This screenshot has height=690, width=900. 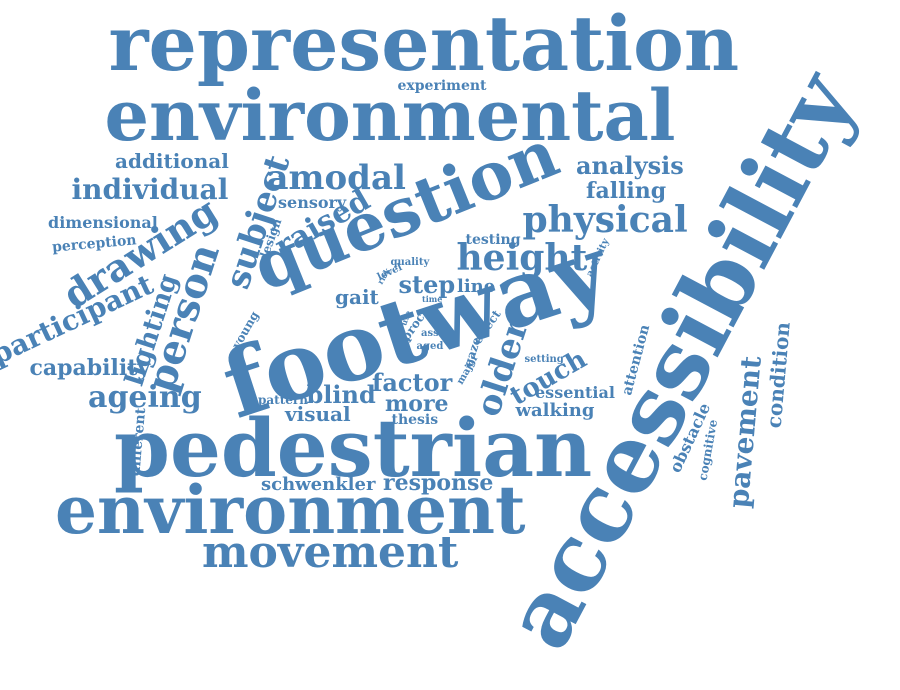 What do you see at coordinates (353, 448) in the screenshot?
I see `word-pedestrian: pedestrian` at bounding box center [353, 448].